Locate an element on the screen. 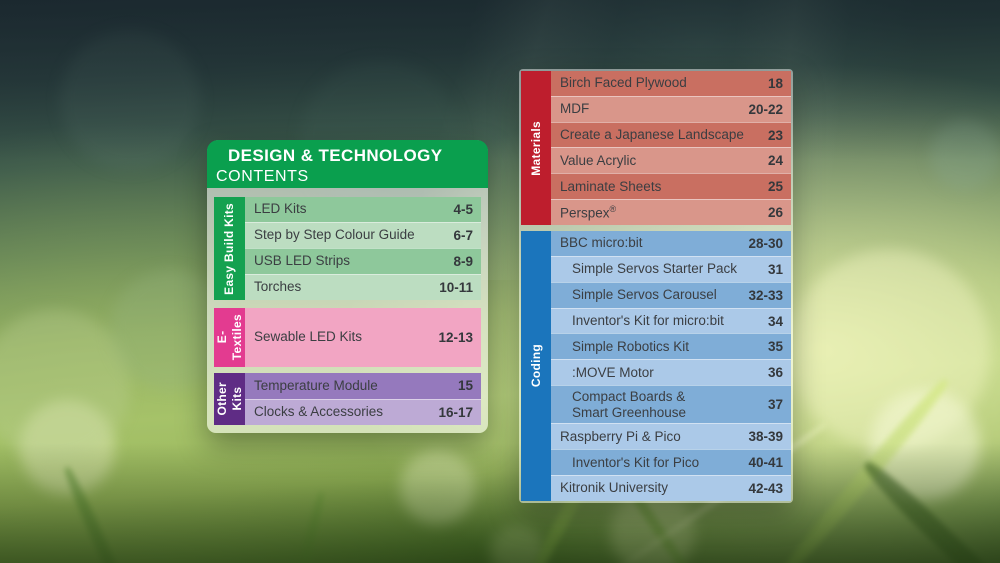  toc-row-label: :MOVE Motor is located at coordinates (613, 372).